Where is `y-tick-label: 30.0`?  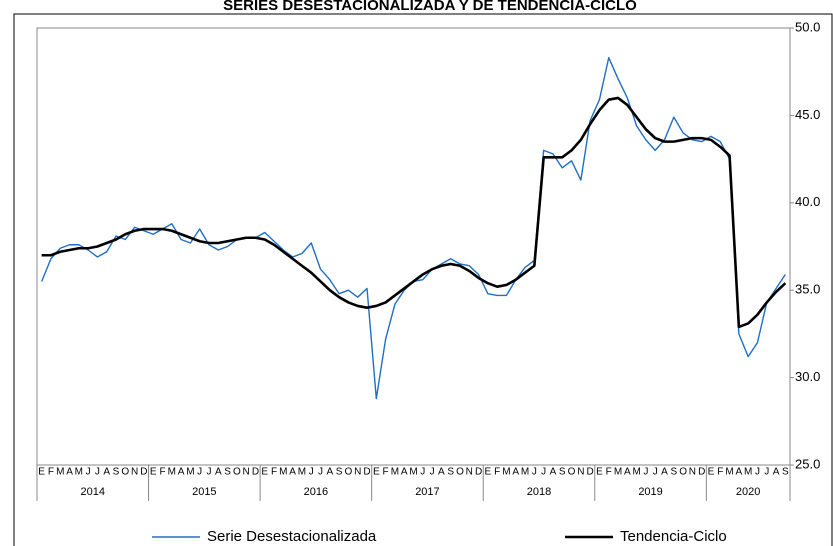 y-tick-label: 30.0 is located at coordinates (807, 376).